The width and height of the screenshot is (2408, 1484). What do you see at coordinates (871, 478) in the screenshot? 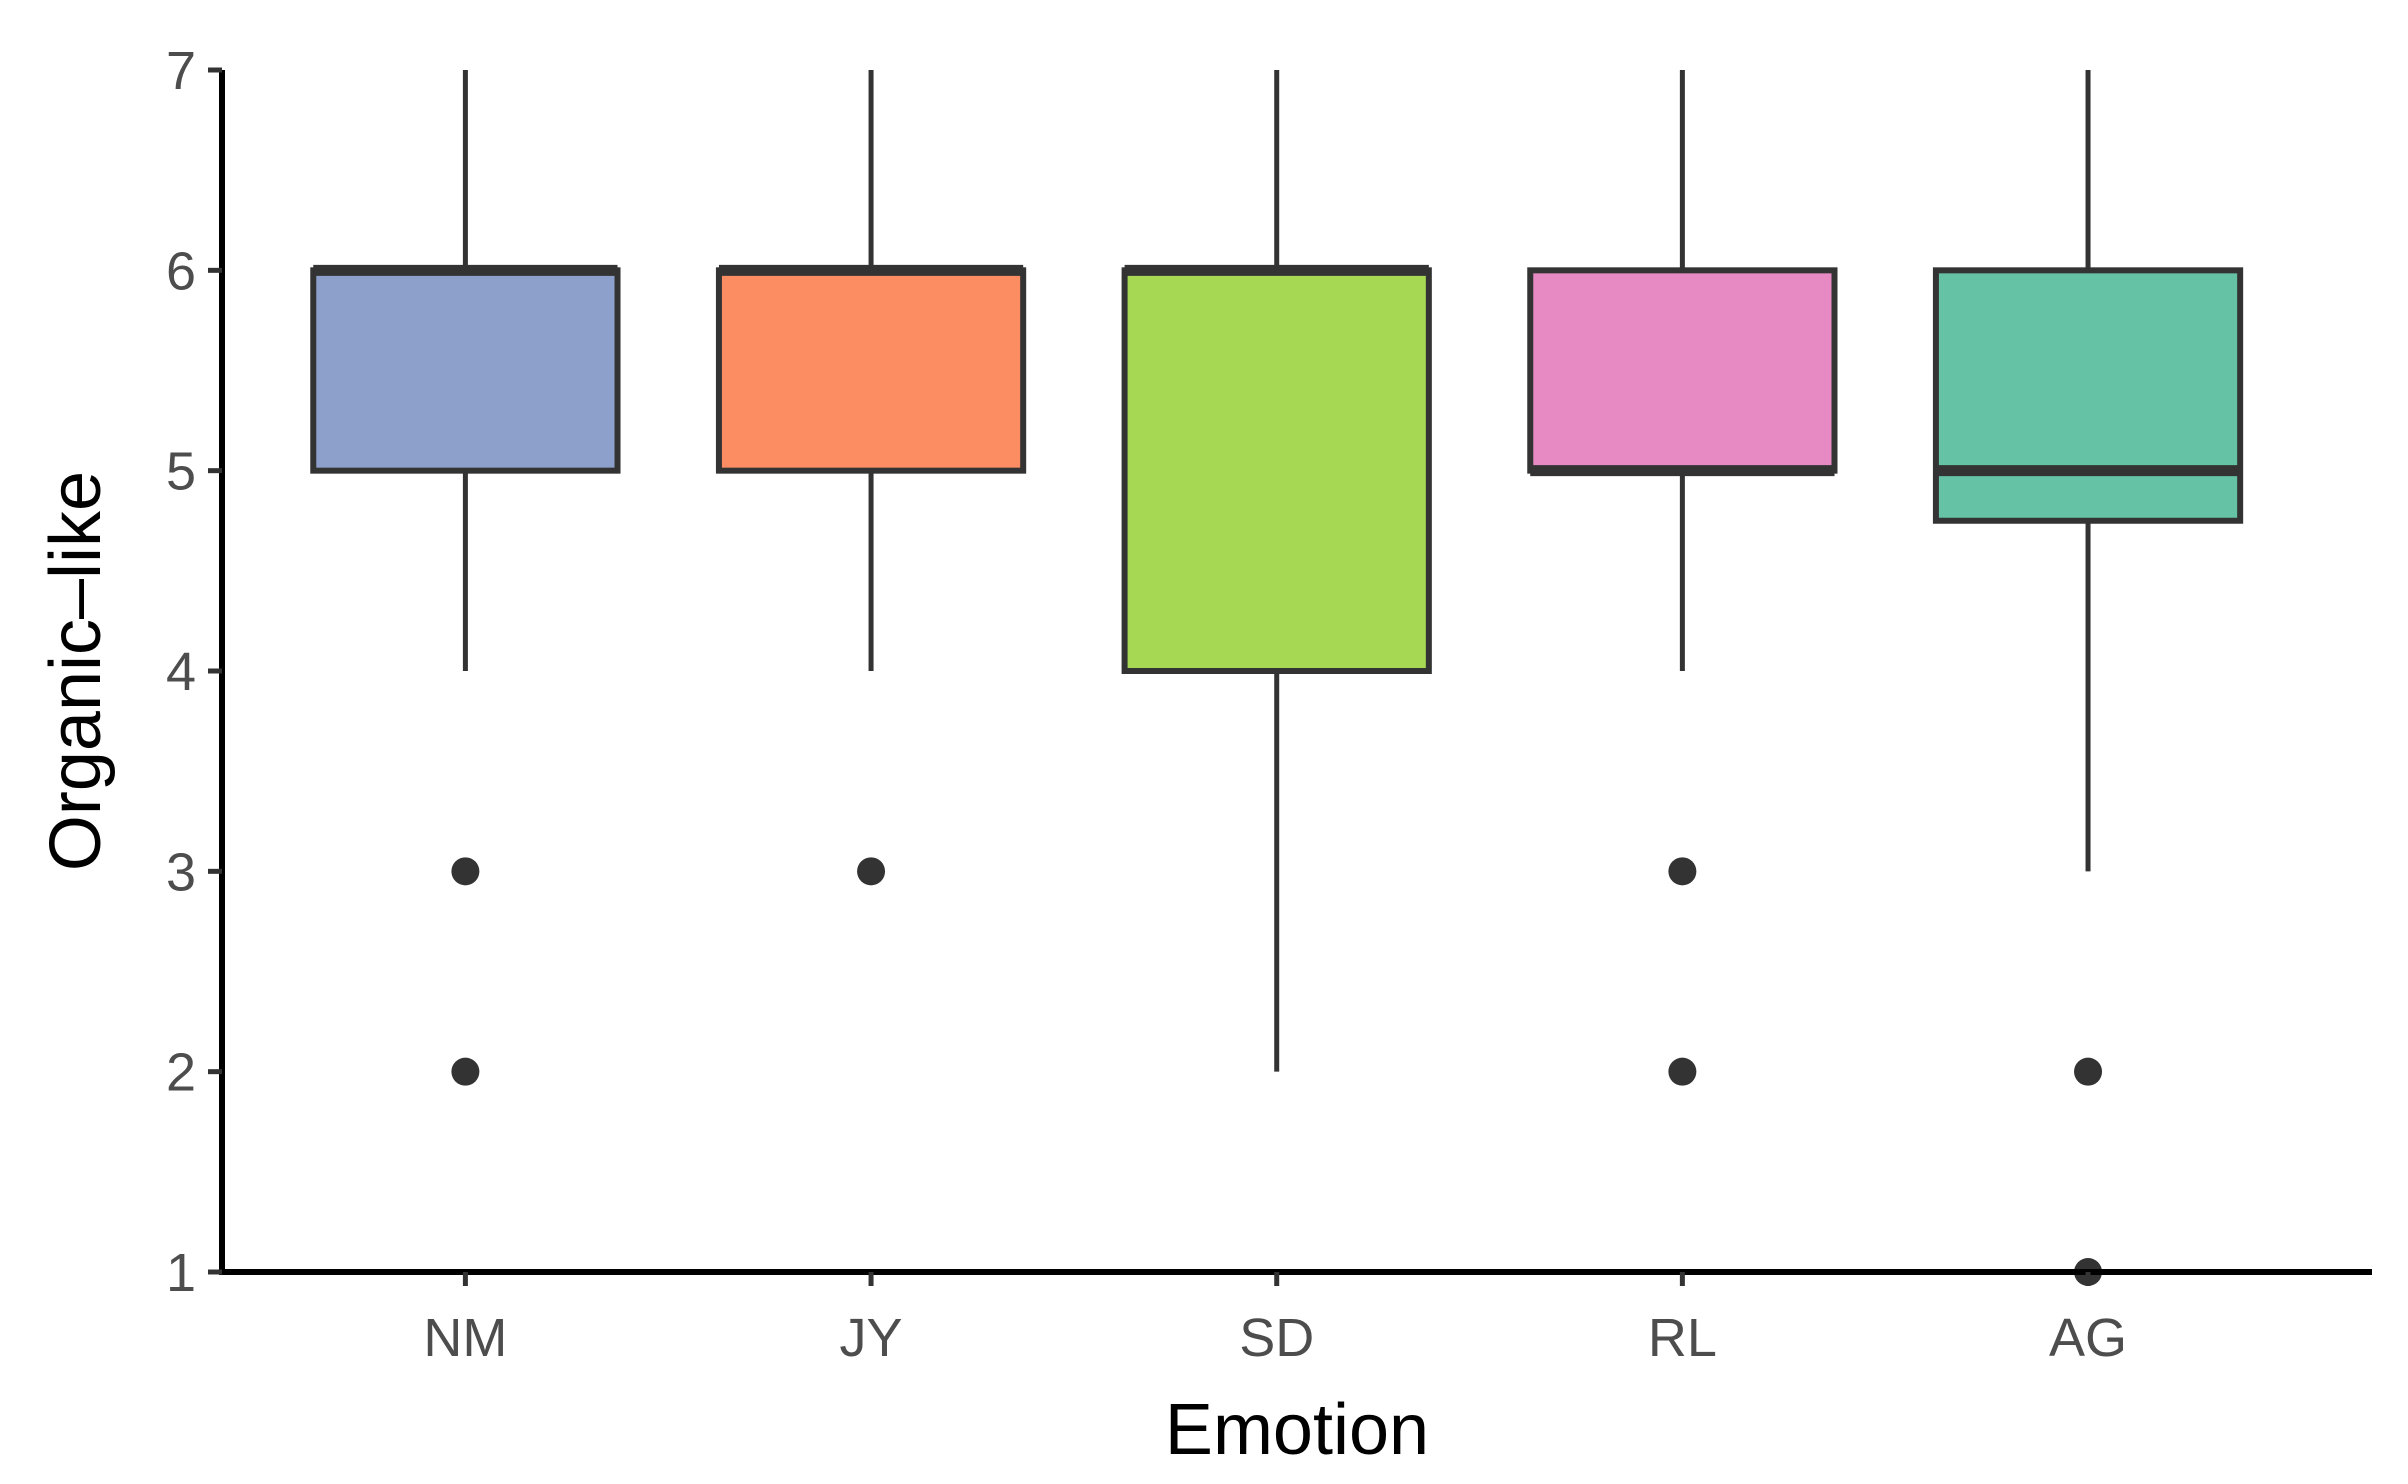
I see `box-jy` at bounding box center [871, 478].